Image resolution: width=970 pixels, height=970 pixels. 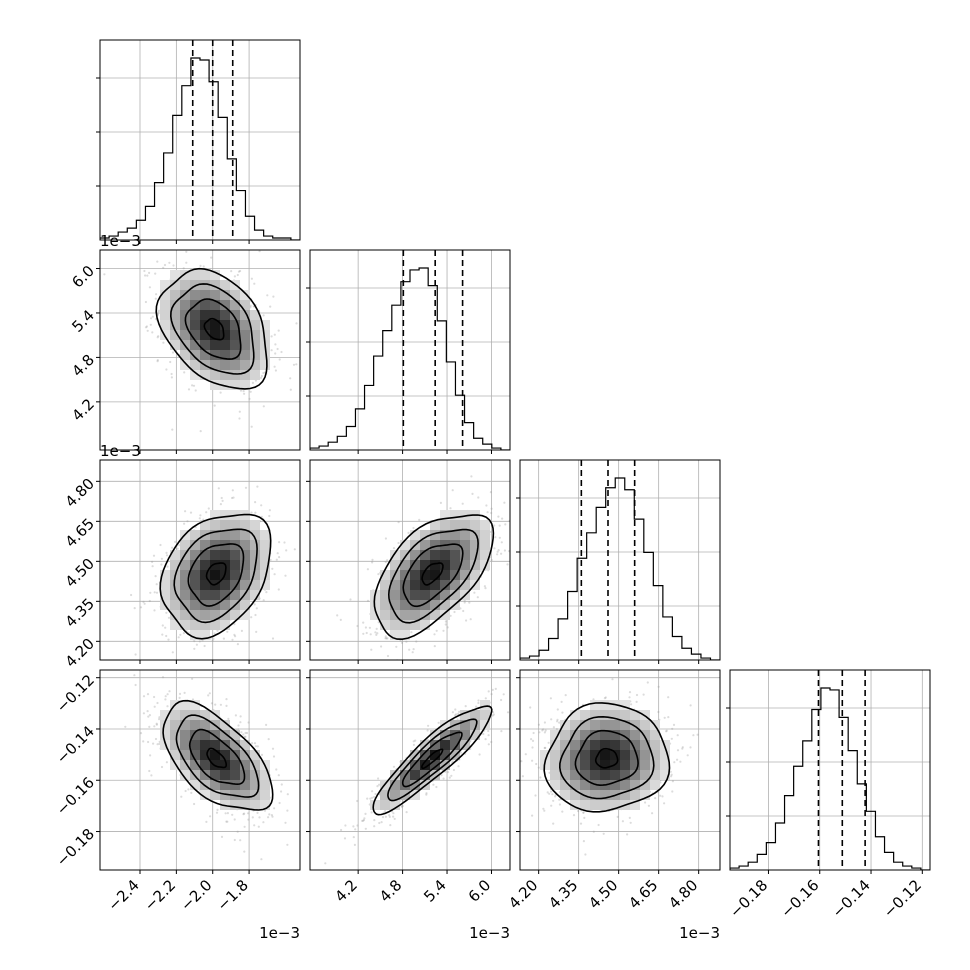 I want to click on x-tick-label: −0.16, so click(x=799, y=898).